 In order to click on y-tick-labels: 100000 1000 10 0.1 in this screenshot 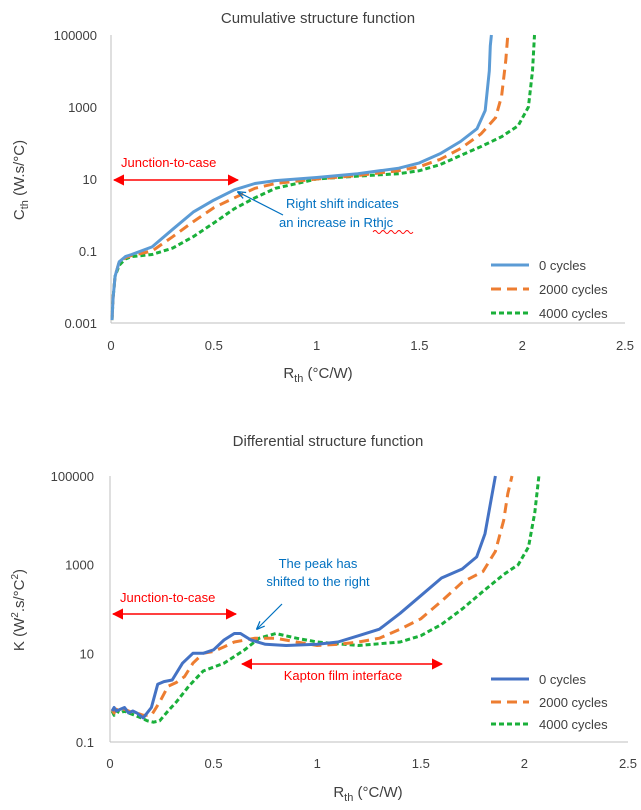, I will do `click(72, 609)`.